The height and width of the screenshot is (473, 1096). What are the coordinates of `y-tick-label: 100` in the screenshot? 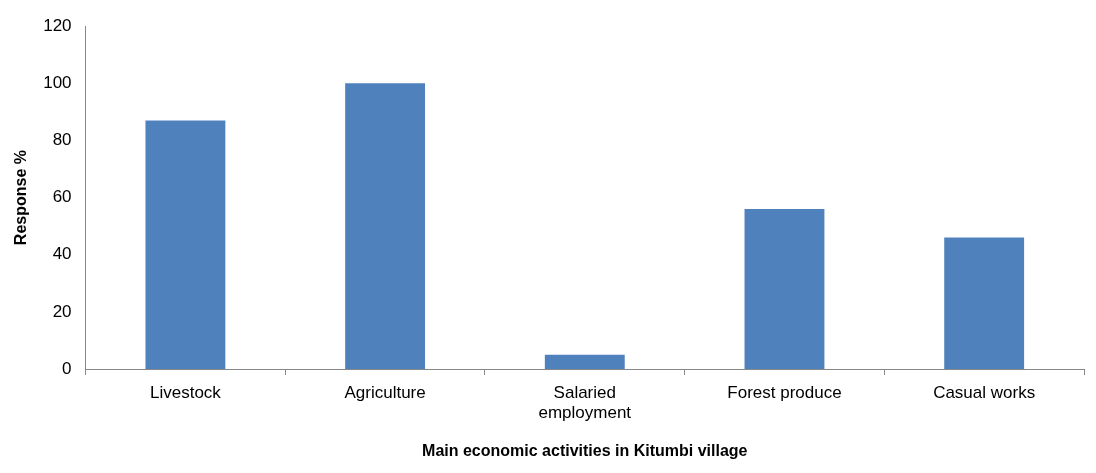 It's located at (57, 83).